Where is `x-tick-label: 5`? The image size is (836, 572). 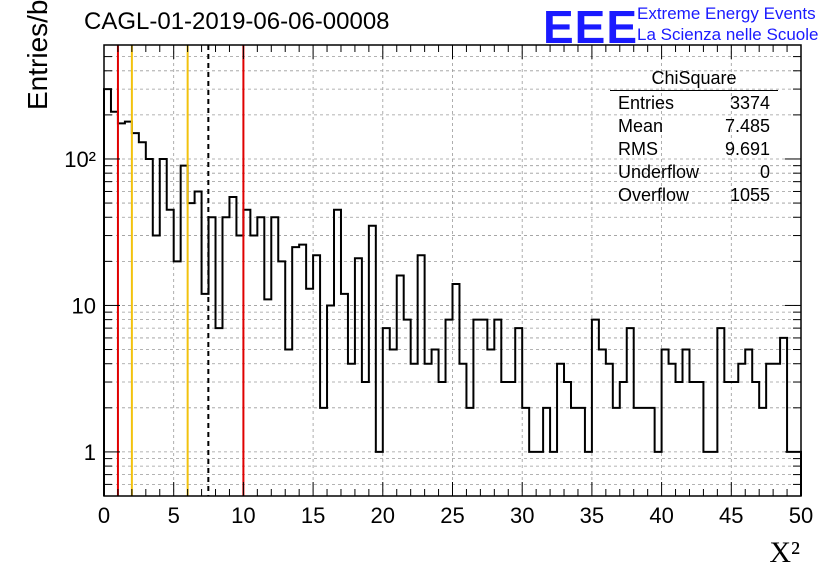 x-tick-label: 5 is located at coordinates (174, 515).